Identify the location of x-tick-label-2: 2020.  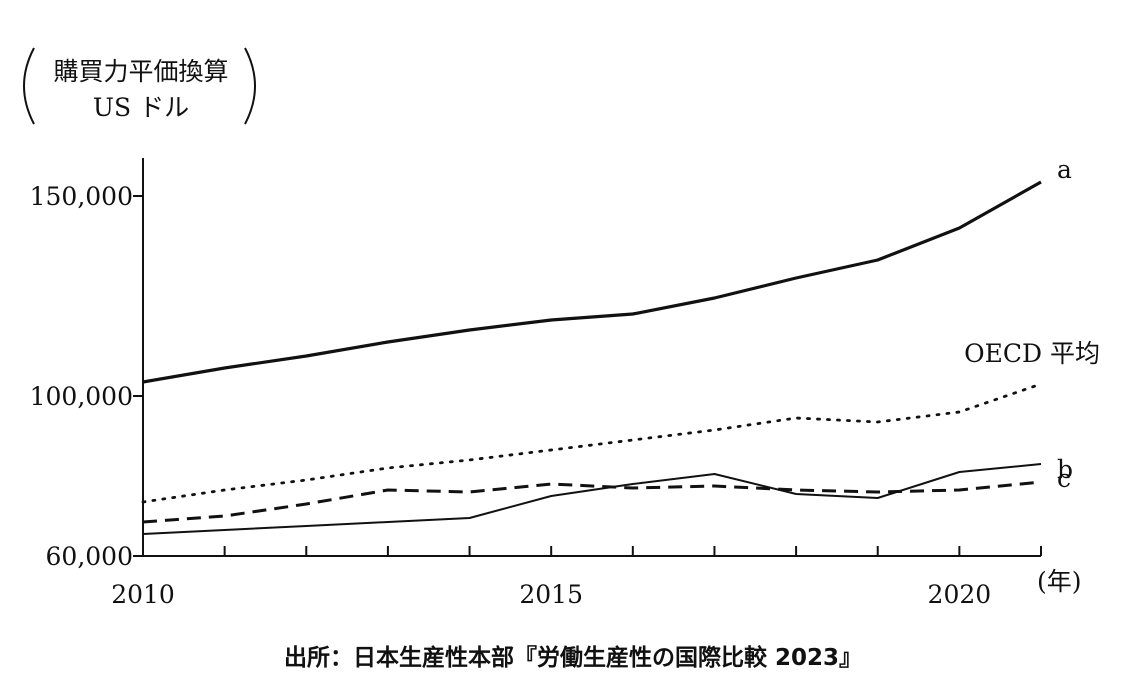
(960, 594).